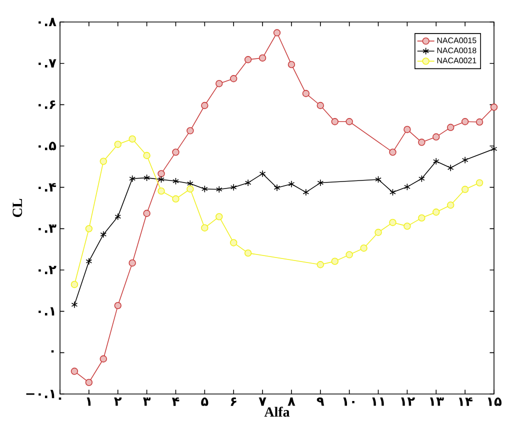 The image size is (507, 437). What do you see at coordinates (147, 402) in the screenshot?
I see `x-tick-label: ۳` at bounding box center [147, 402].